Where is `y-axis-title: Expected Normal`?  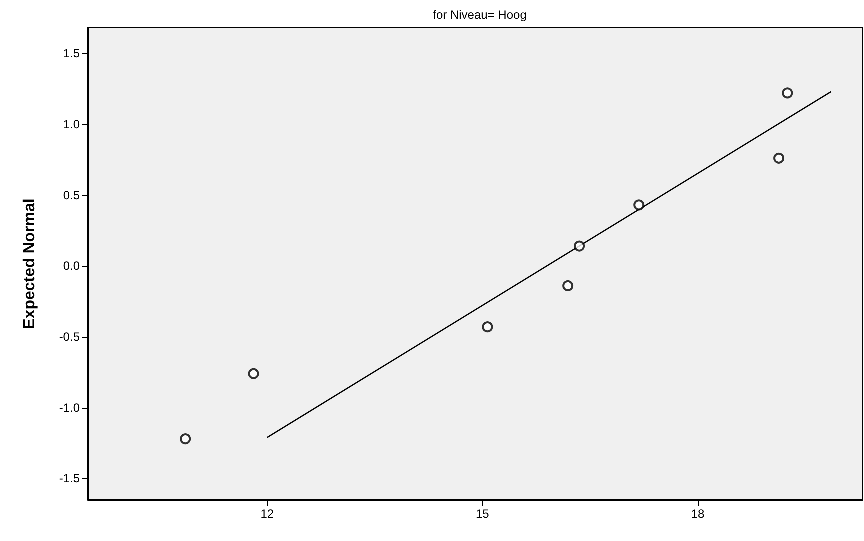
y-axis-title: Expected Normal is located at coordinates (30, 264).